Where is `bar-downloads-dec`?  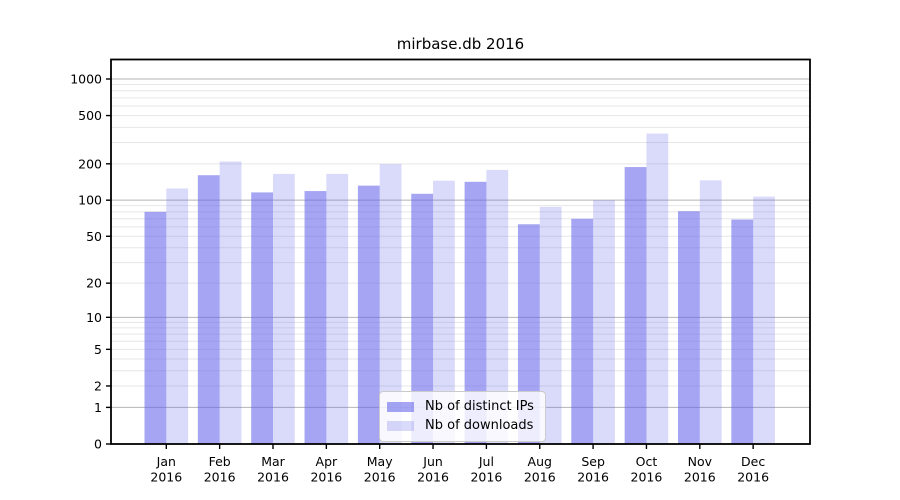 bar-downloads-dec is located at coordinates (764, 320).